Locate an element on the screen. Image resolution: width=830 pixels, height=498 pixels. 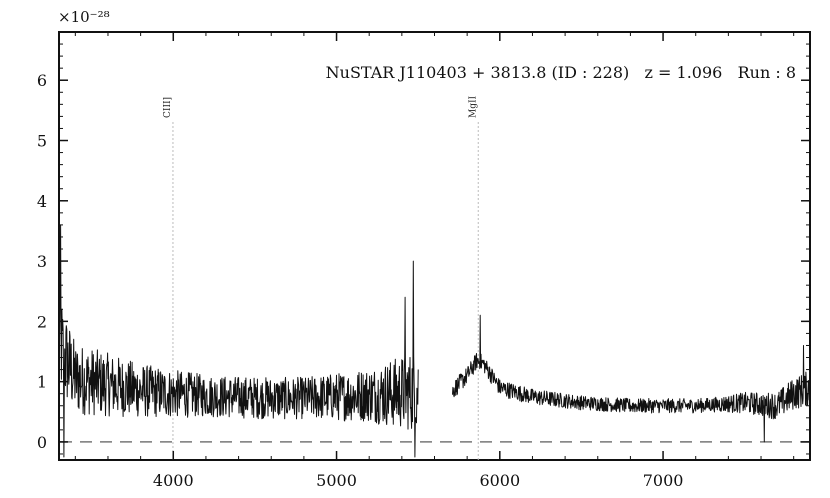
y-tick-label: 6 is located at coordinates (42, 80).